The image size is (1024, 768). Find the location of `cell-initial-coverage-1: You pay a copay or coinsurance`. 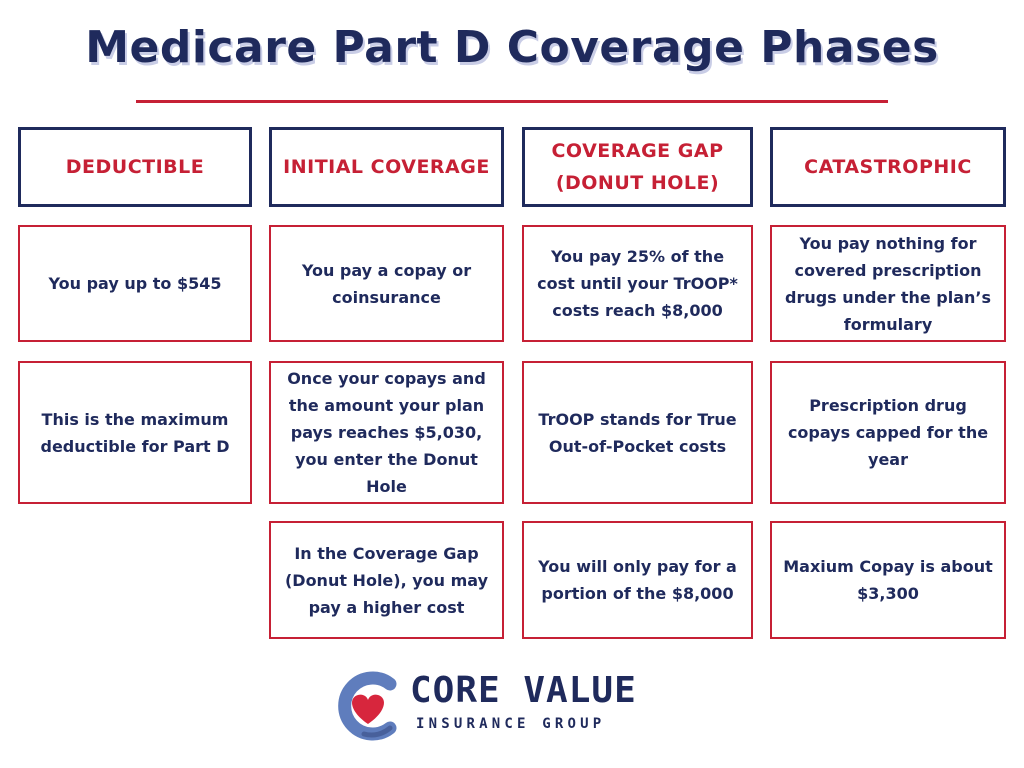

cell-initial-coverage-1: You pay a copay or coinsurance is located at coordinates (386, 283).